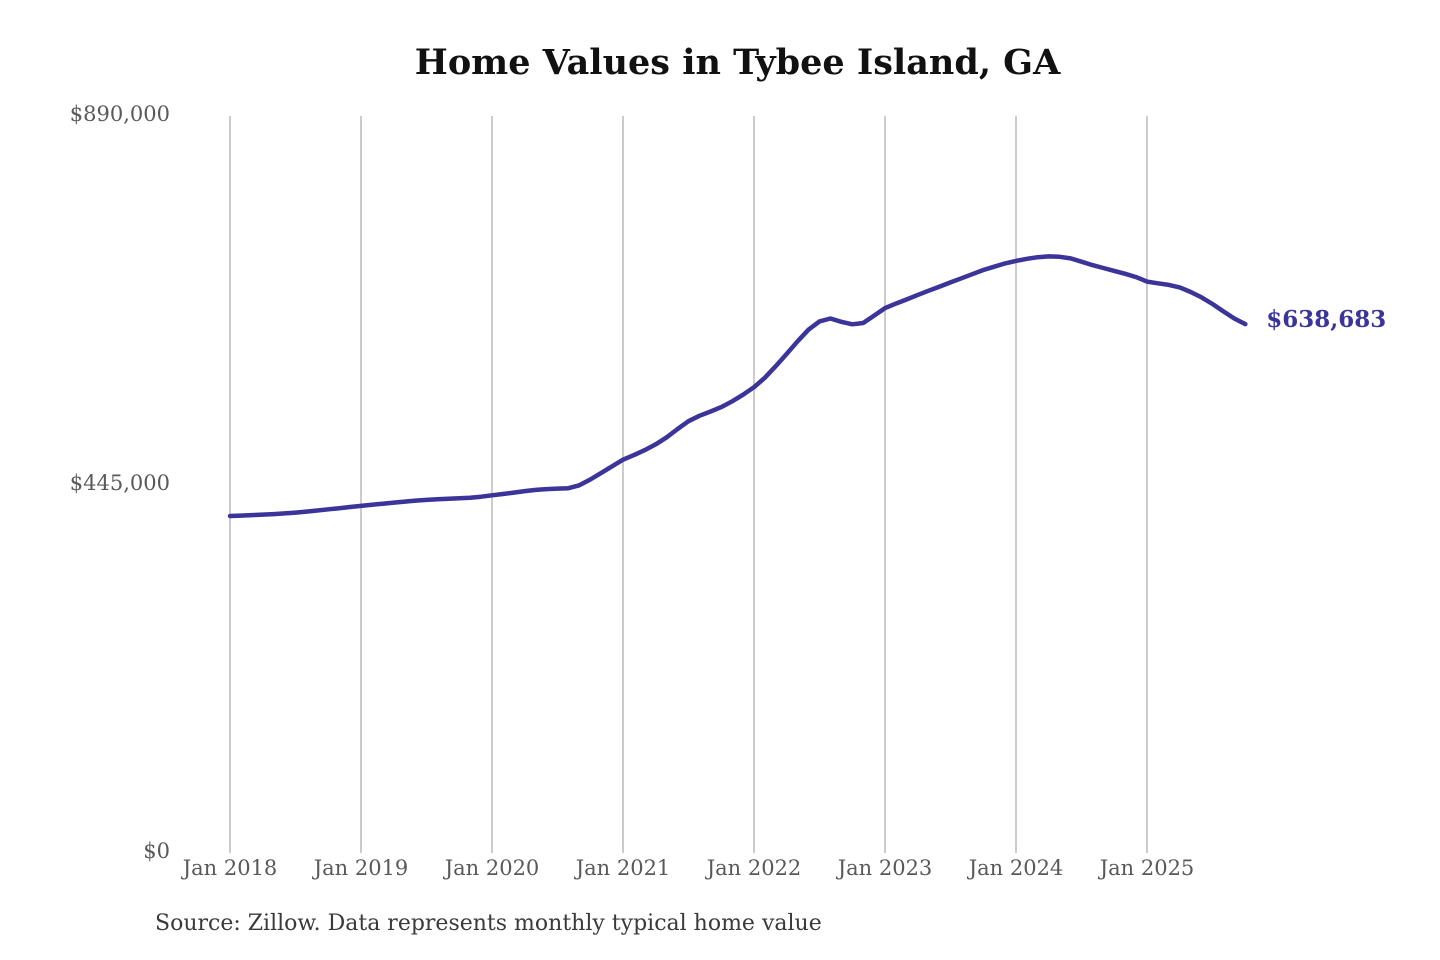  I want to click on x-axis-tick-label: Jan 2020, so click(492, 868).